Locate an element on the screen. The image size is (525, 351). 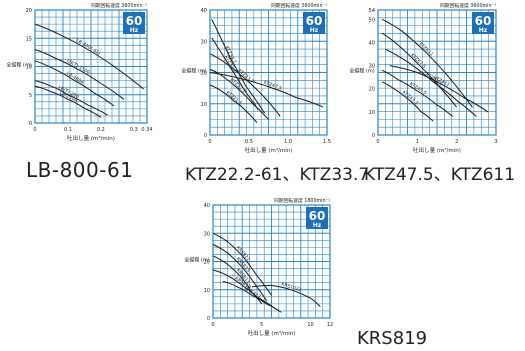
y-tick-label: 54 is located at coordinates (372, 11).